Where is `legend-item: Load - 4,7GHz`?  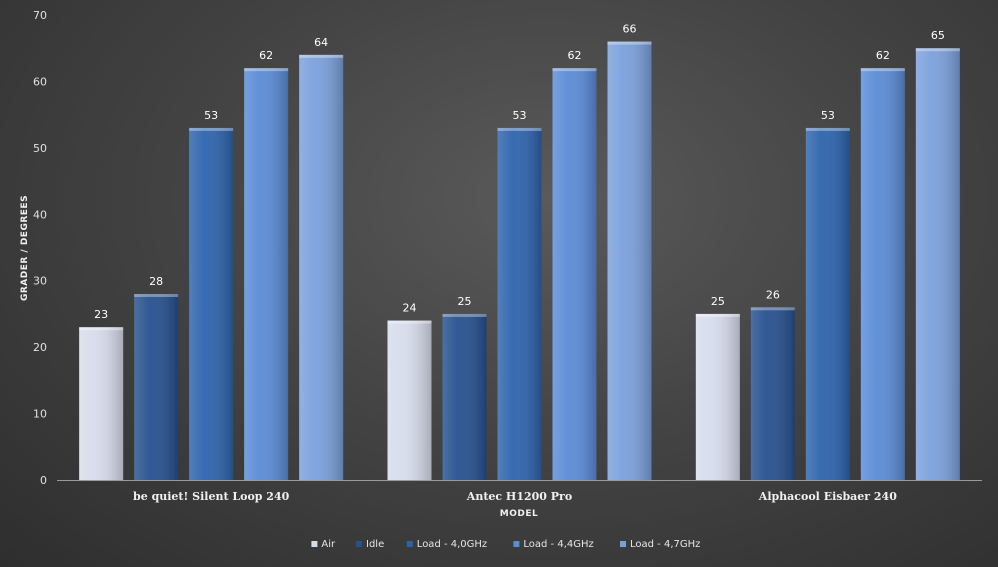
legend-item: Load - 4,7GHz is located at coordinates (660, 544).